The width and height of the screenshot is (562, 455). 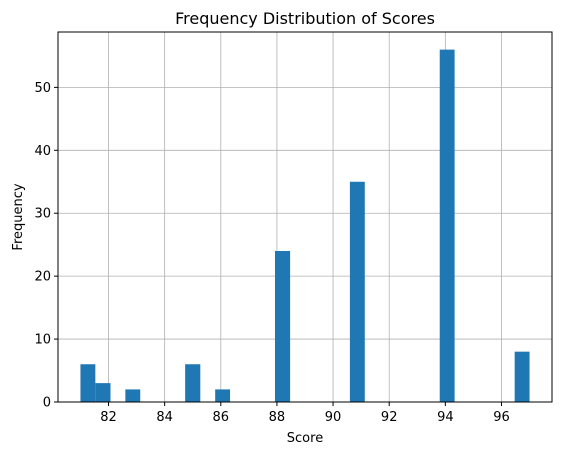 I want to click on x-tick-label: 86, so click(x=221, y=417).